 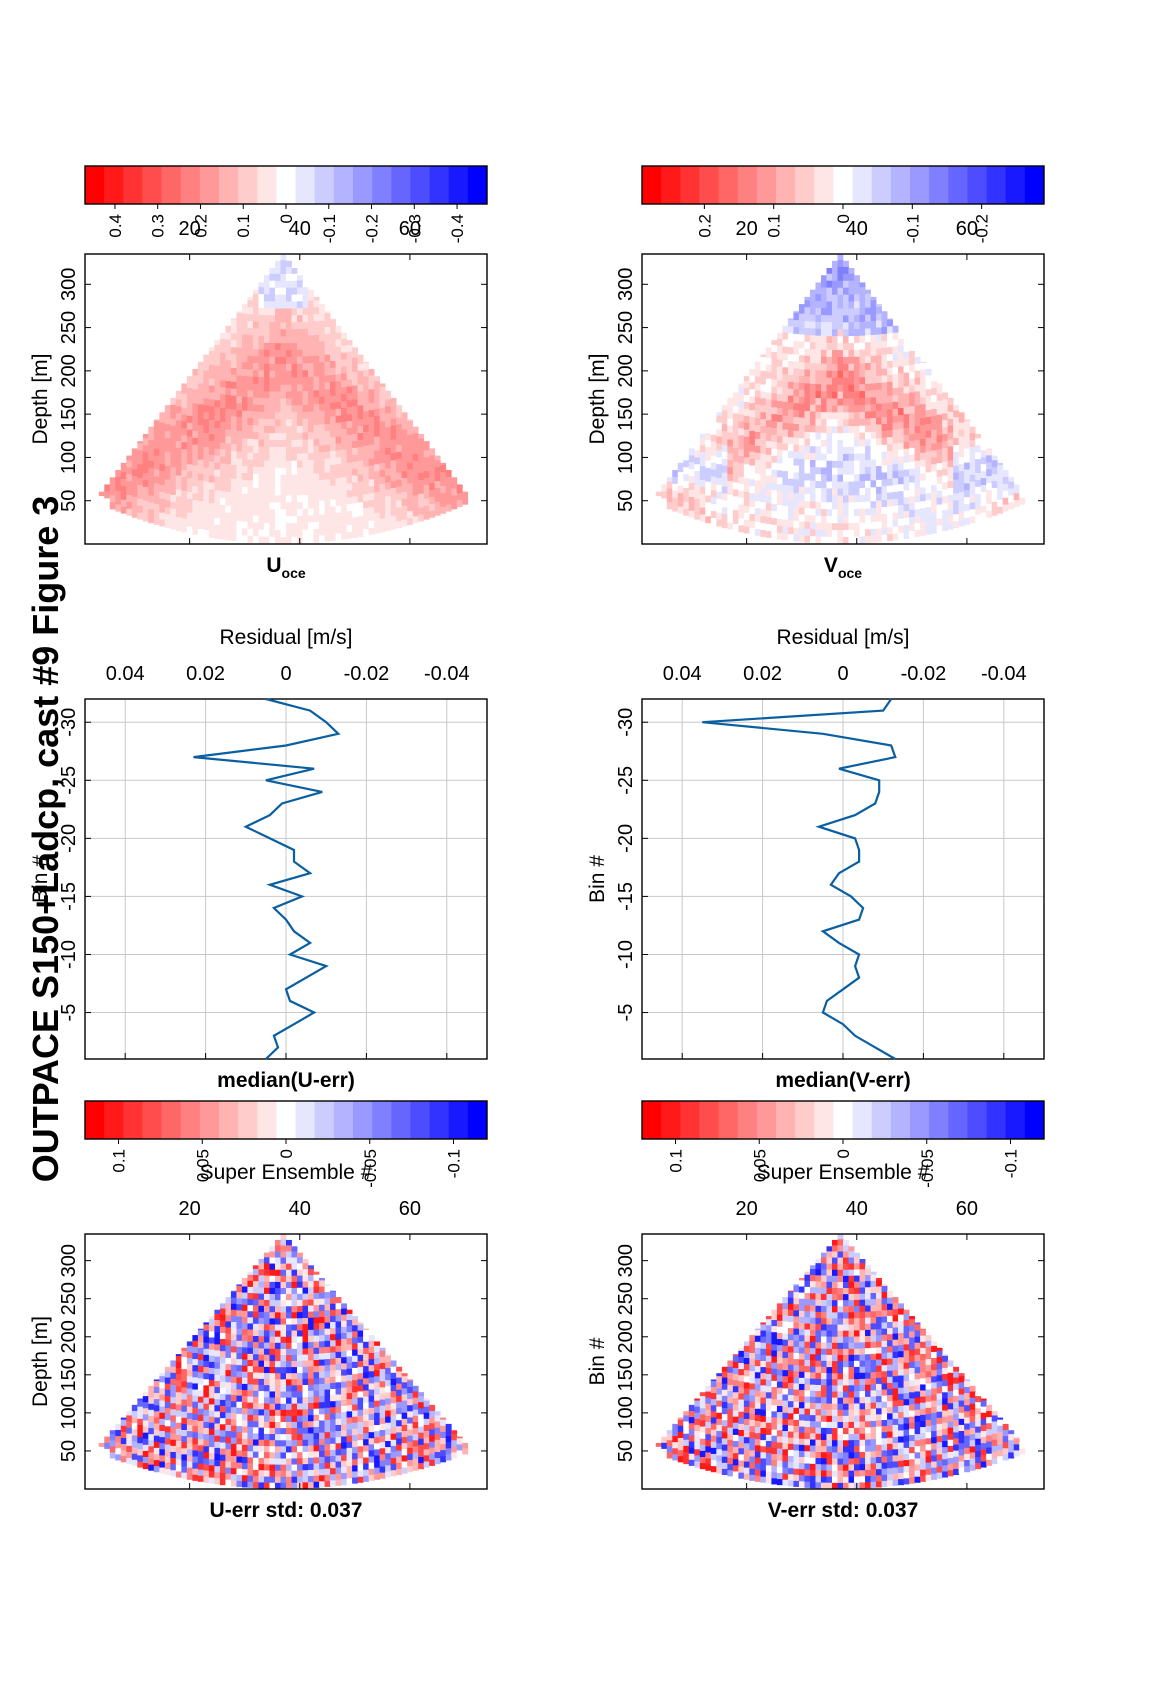 I want to click on x-tick-label: 0, so click(x=285, y=674).